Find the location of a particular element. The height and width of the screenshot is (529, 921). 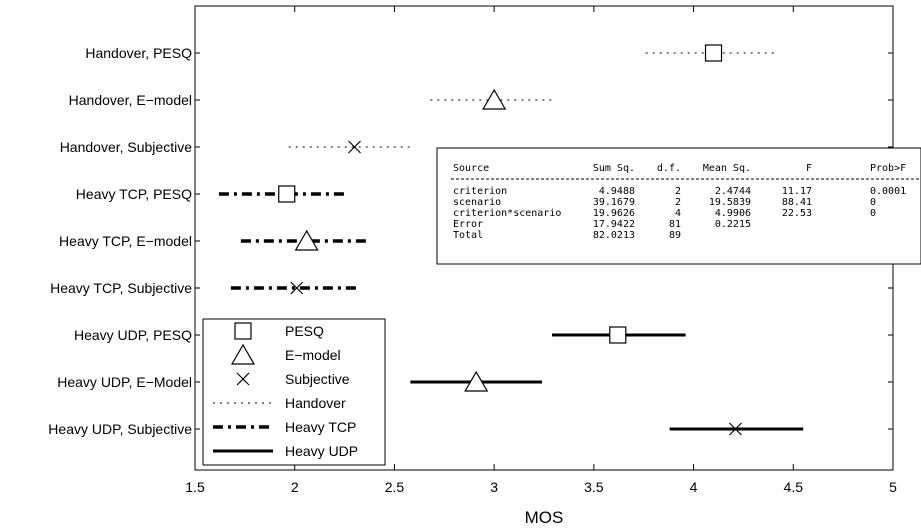

table-cell: 89 is located at coordinates (675, 235).